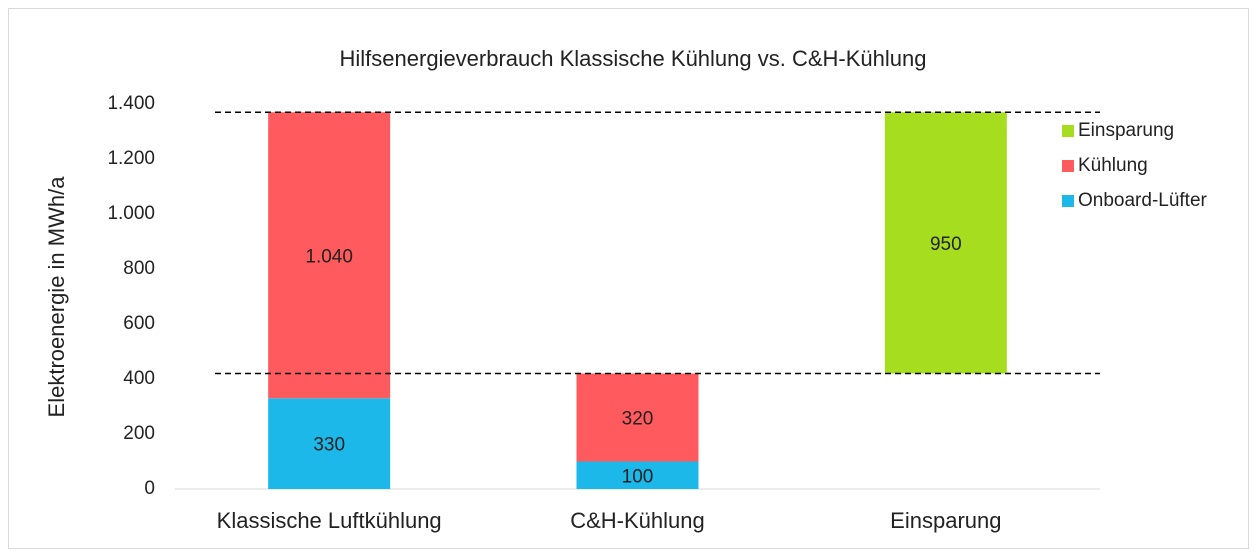 Image resolution: width=1257 pixels, height=557 pixels. I want to click on x-tick-label: C&H-Kühlung, so click(637, 520).